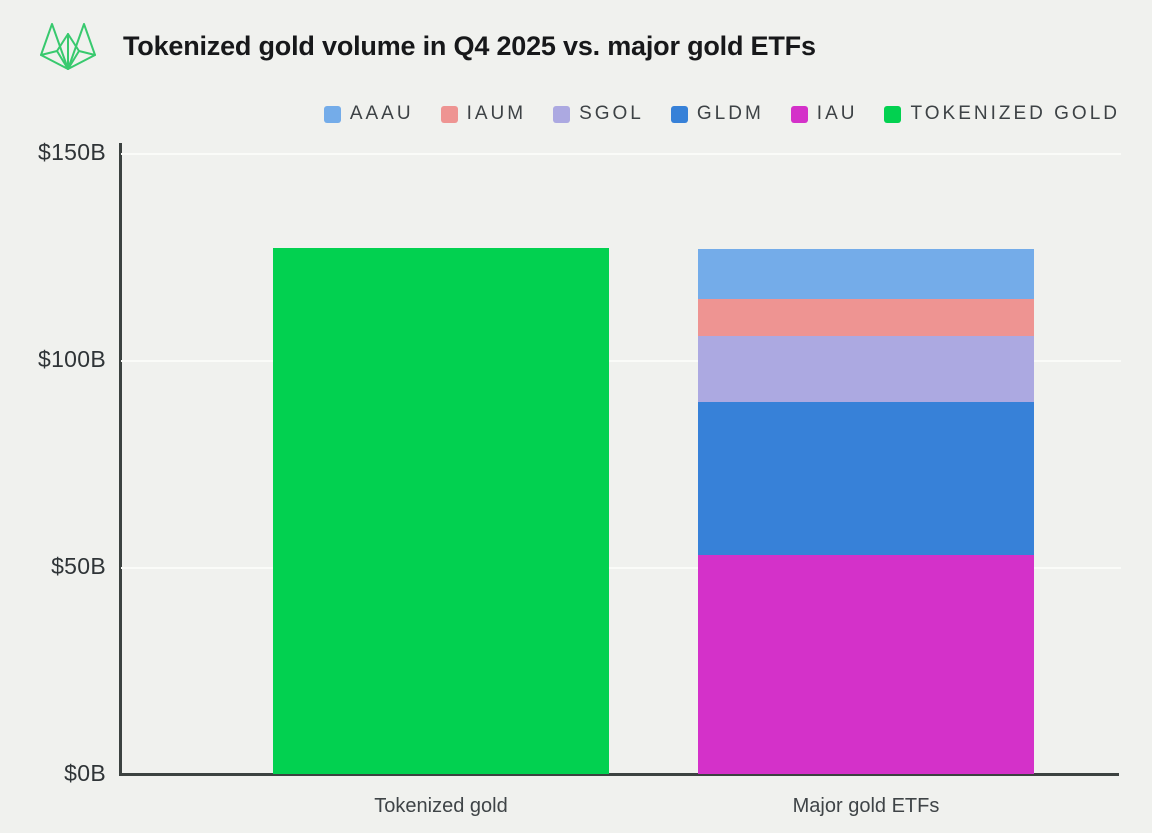 The width and height of the screenshot is (1152, 833). What do you see at coordinates (611, 113) in the screenshot?
I see `legend-label: SGOL` at bounding box center [611, 113].